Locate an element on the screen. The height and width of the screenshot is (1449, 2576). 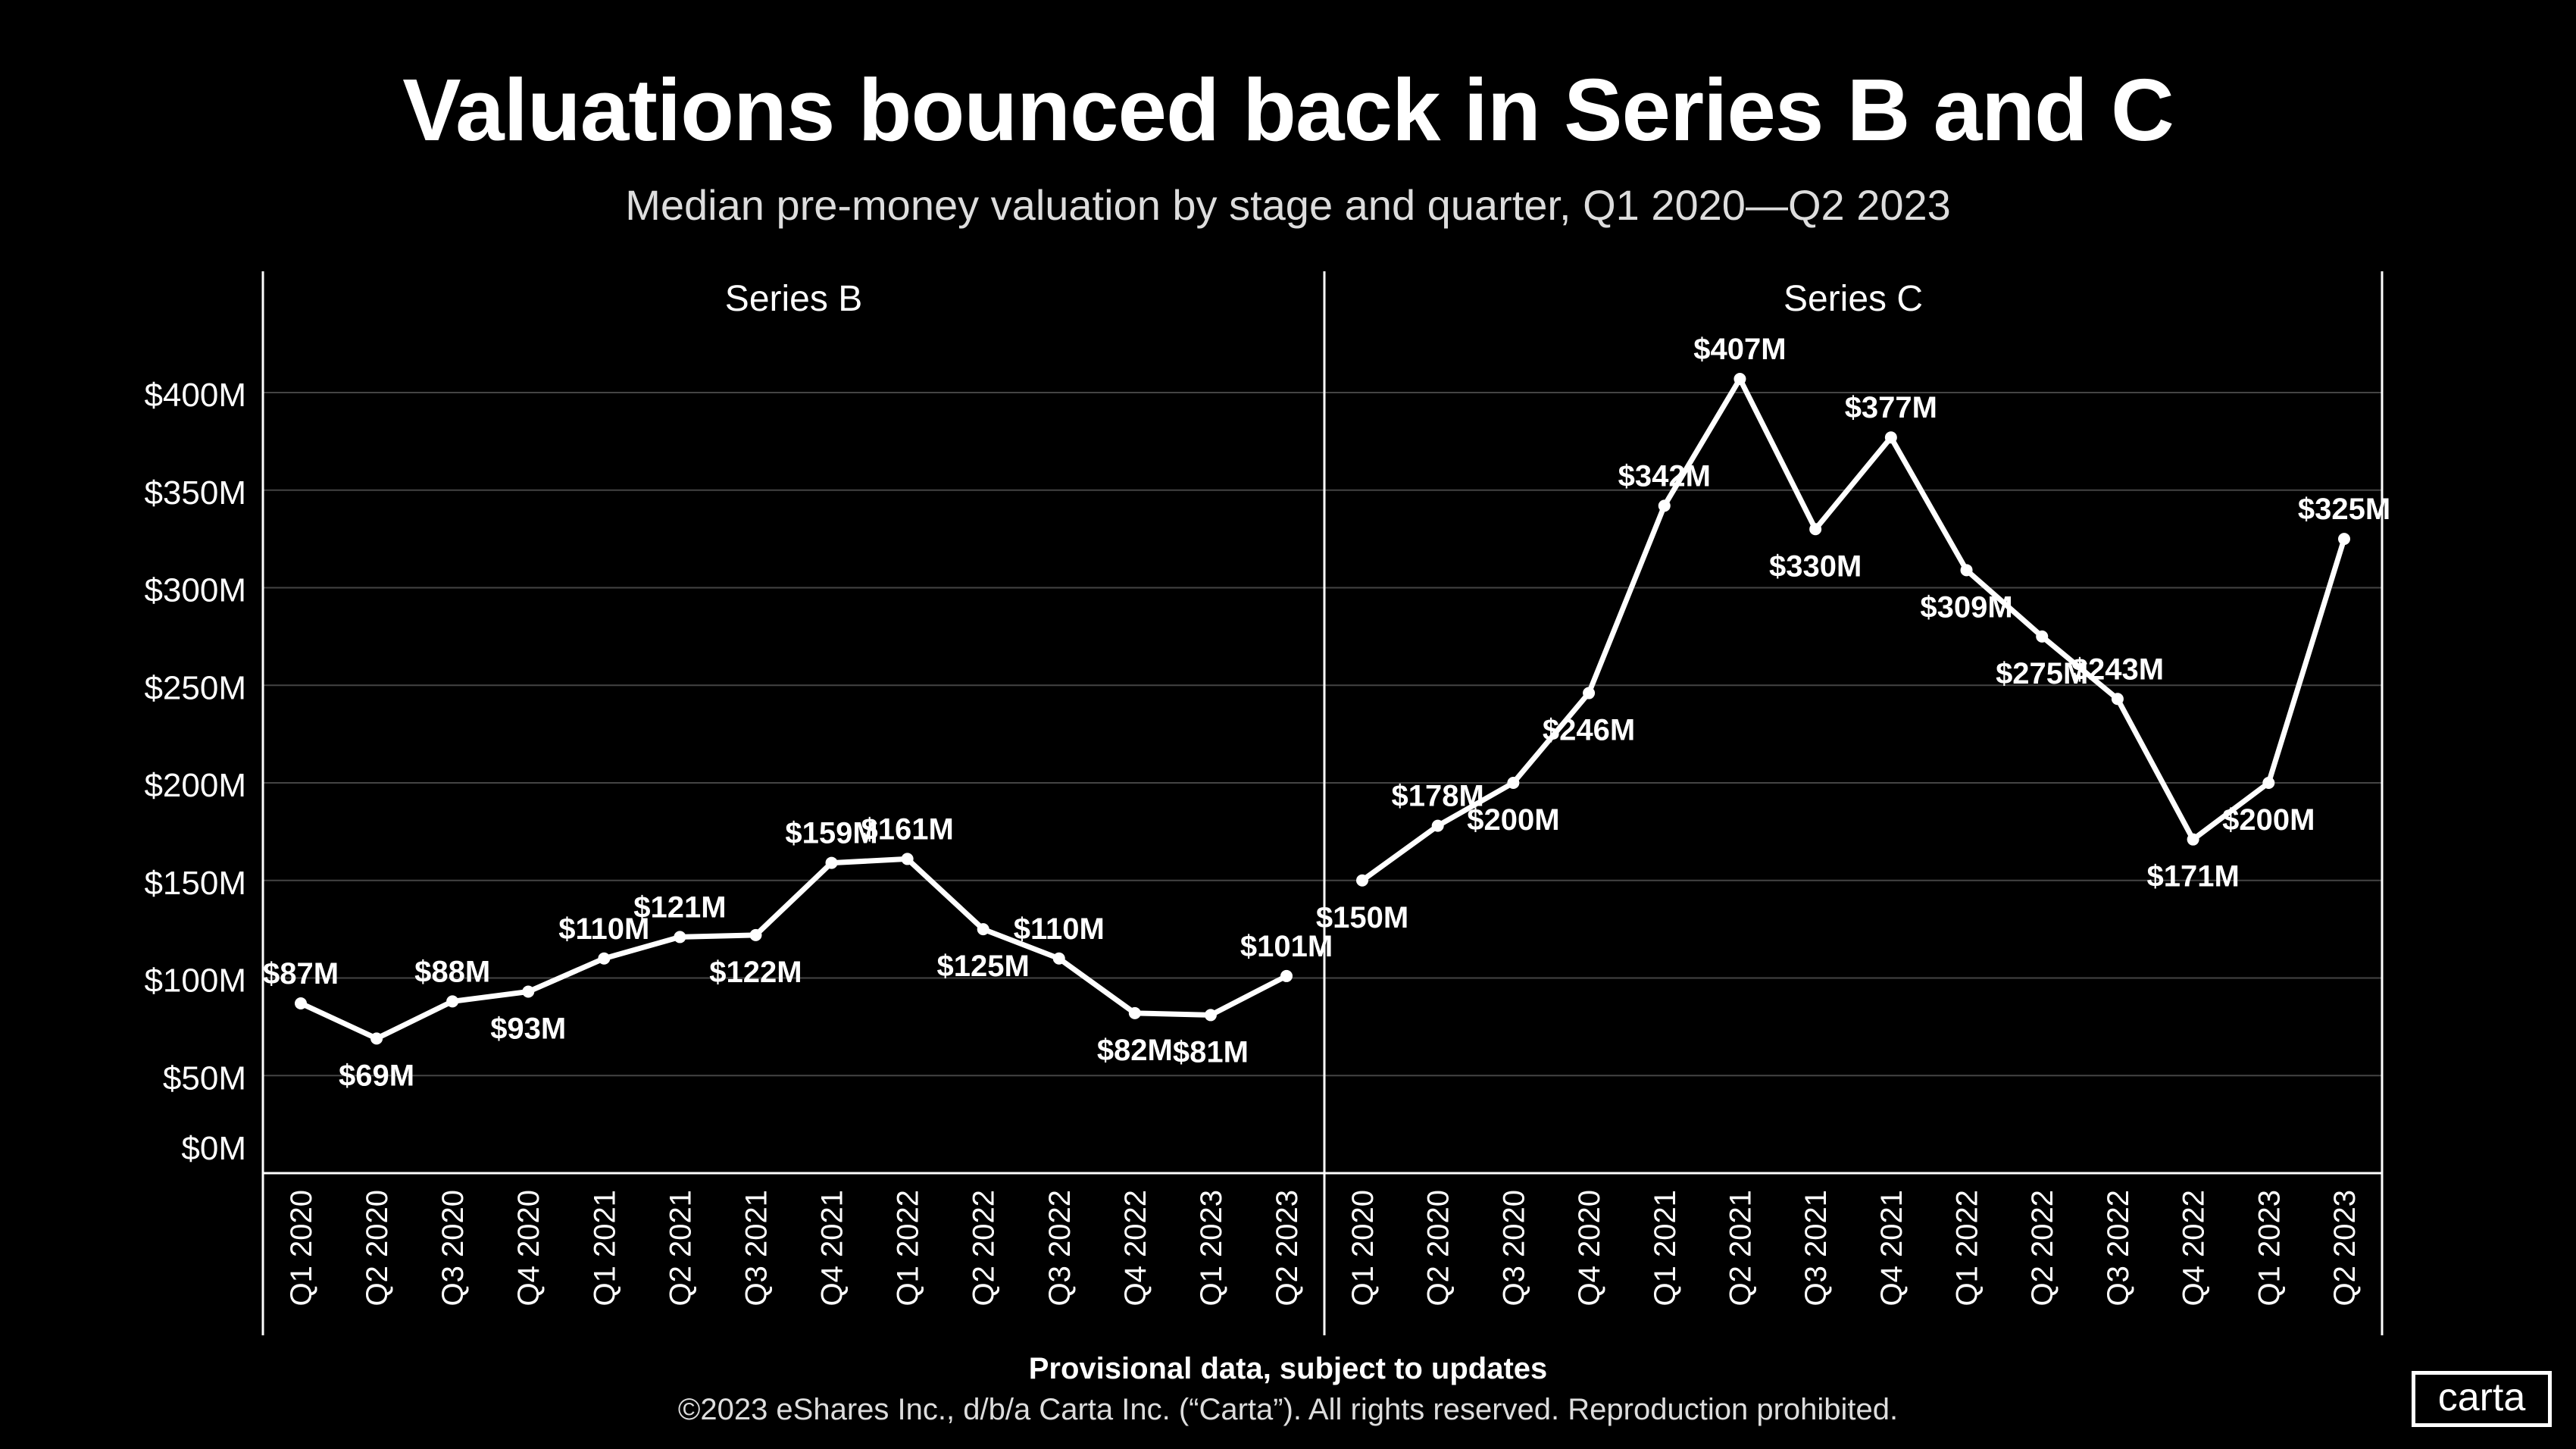
data-label: $122M is located at coordinates (755, 972).